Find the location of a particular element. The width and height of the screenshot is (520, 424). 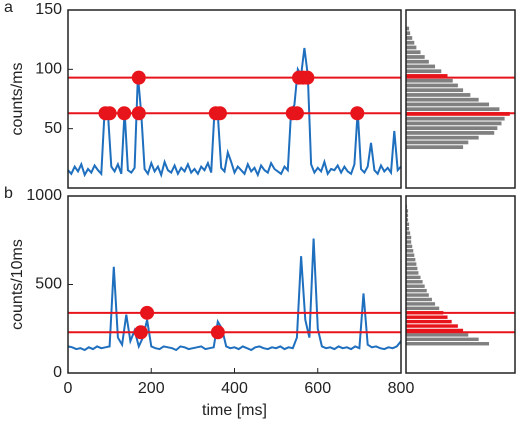

y-tick-label: 1000 is located at coordinates (44, 195).